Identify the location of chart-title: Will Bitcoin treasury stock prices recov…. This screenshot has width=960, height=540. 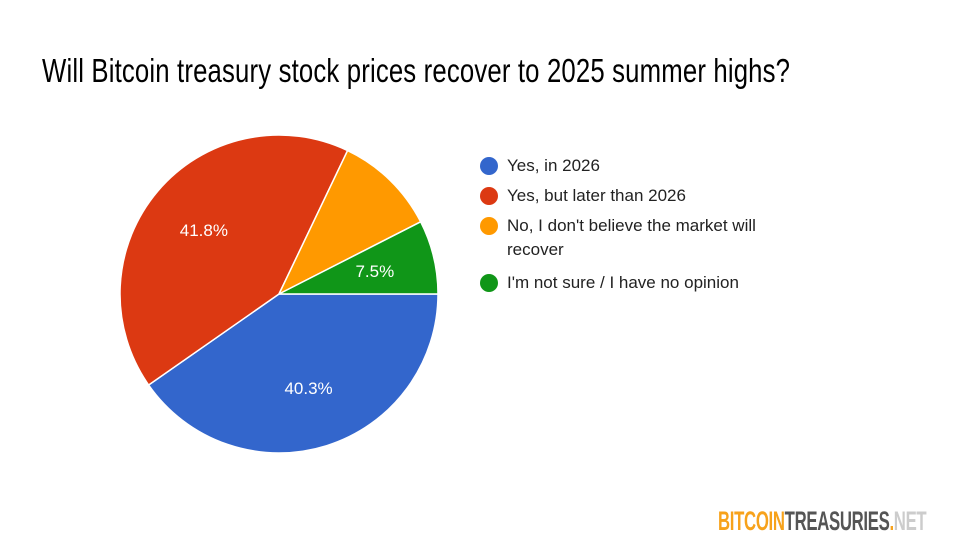
(416, 70).